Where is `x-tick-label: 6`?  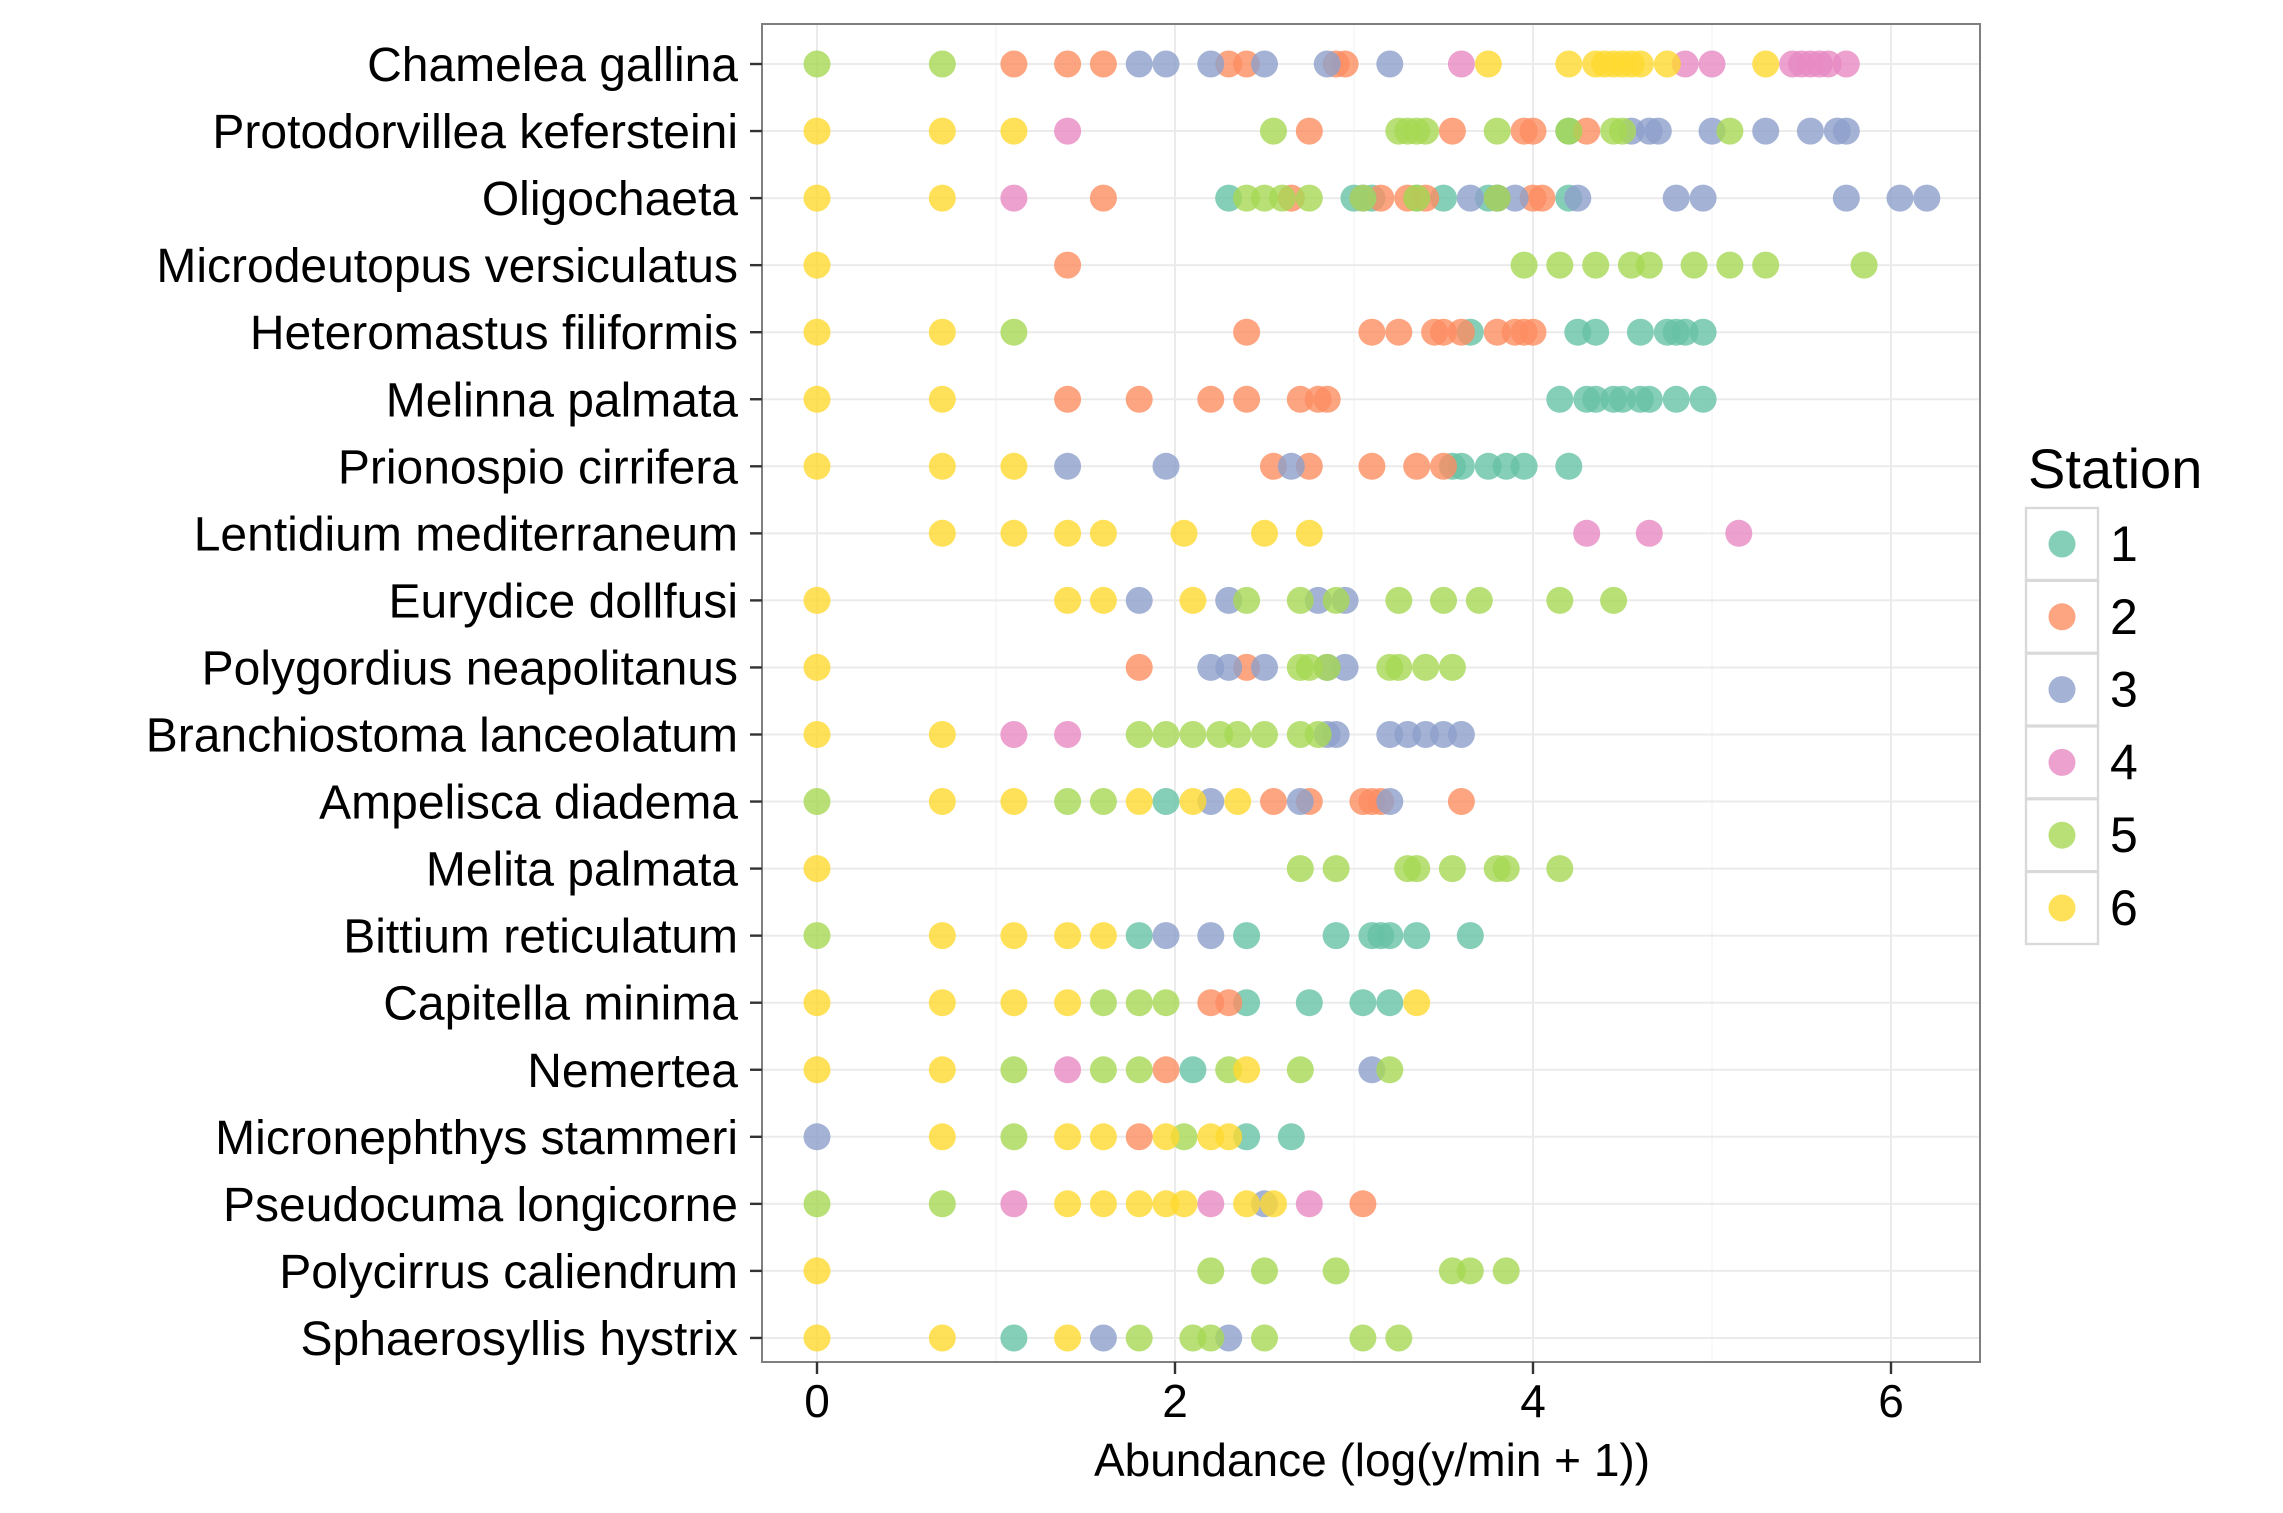 x-tick-label: 6 is located at coordinates (1891, 1401).